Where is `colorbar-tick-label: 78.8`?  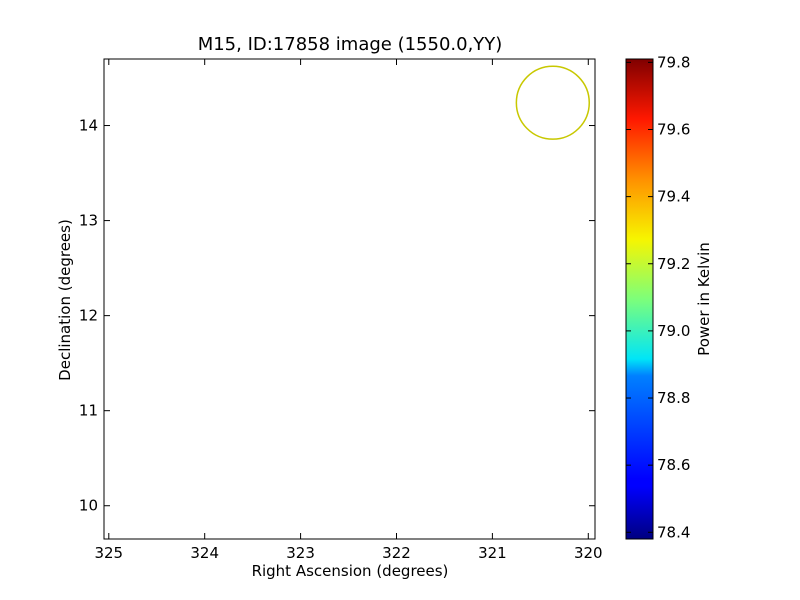 colorbar-tick-label: 78.8 is located at coordinates (673, 398).